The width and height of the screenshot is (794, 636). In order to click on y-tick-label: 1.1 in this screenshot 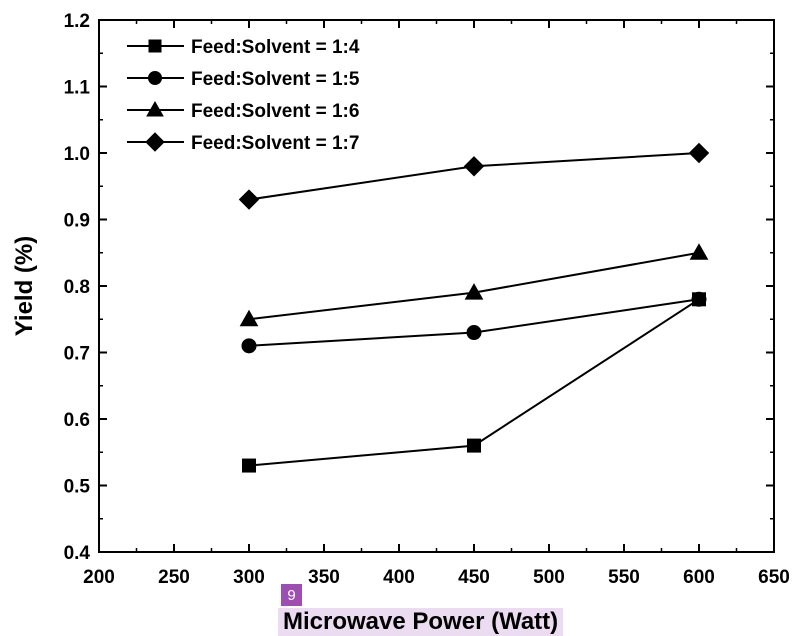, I will do `click(77, 88)`.